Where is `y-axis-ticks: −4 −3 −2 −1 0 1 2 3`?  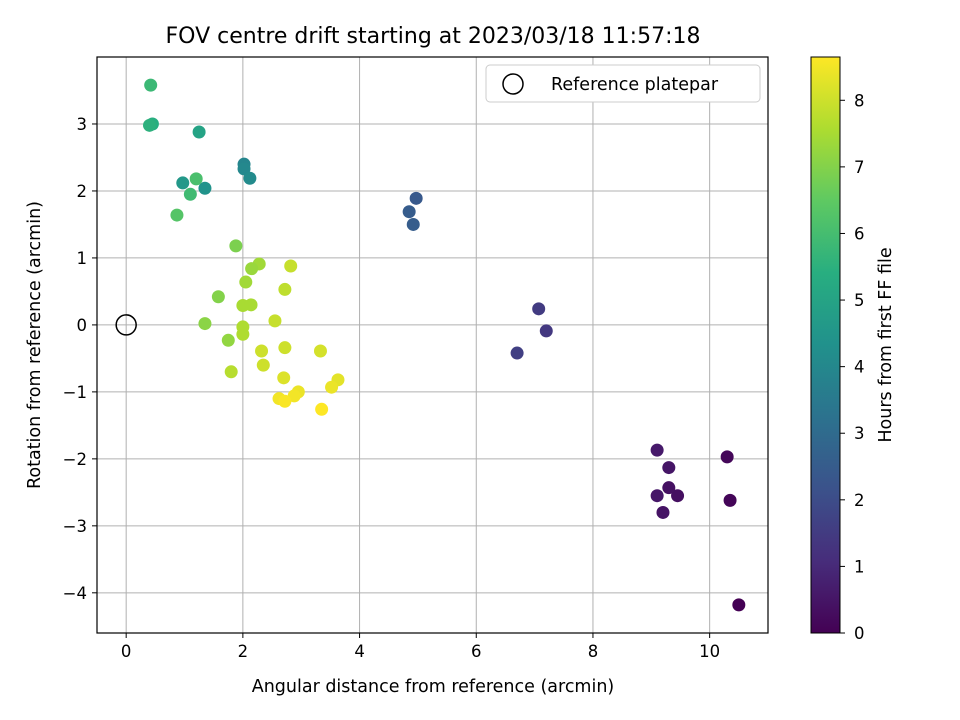
y-axis-ticks: −4 −3 −2 −1 0 1 2 3 is located at coordinates (80, 359).